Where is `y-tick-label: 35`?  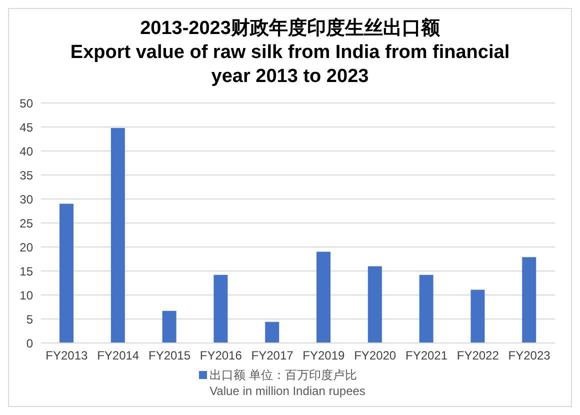
y-tick-label: 35 is located at coordinates (27, 175).